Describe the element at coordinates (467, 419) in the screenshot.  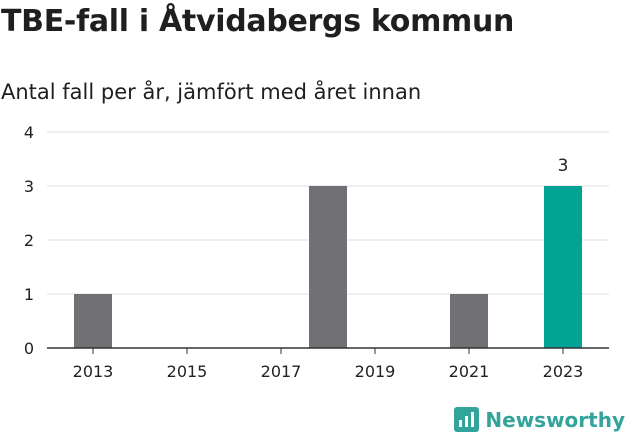
I see `newsworthy-logo-icon` at that location.